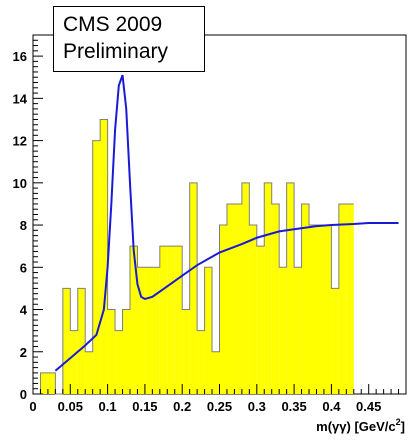 This screenshot has width=413, height=440. Describe the element at coordinates (23, 352) in the screenshot. I see `y-tick-label: 2` at that location.